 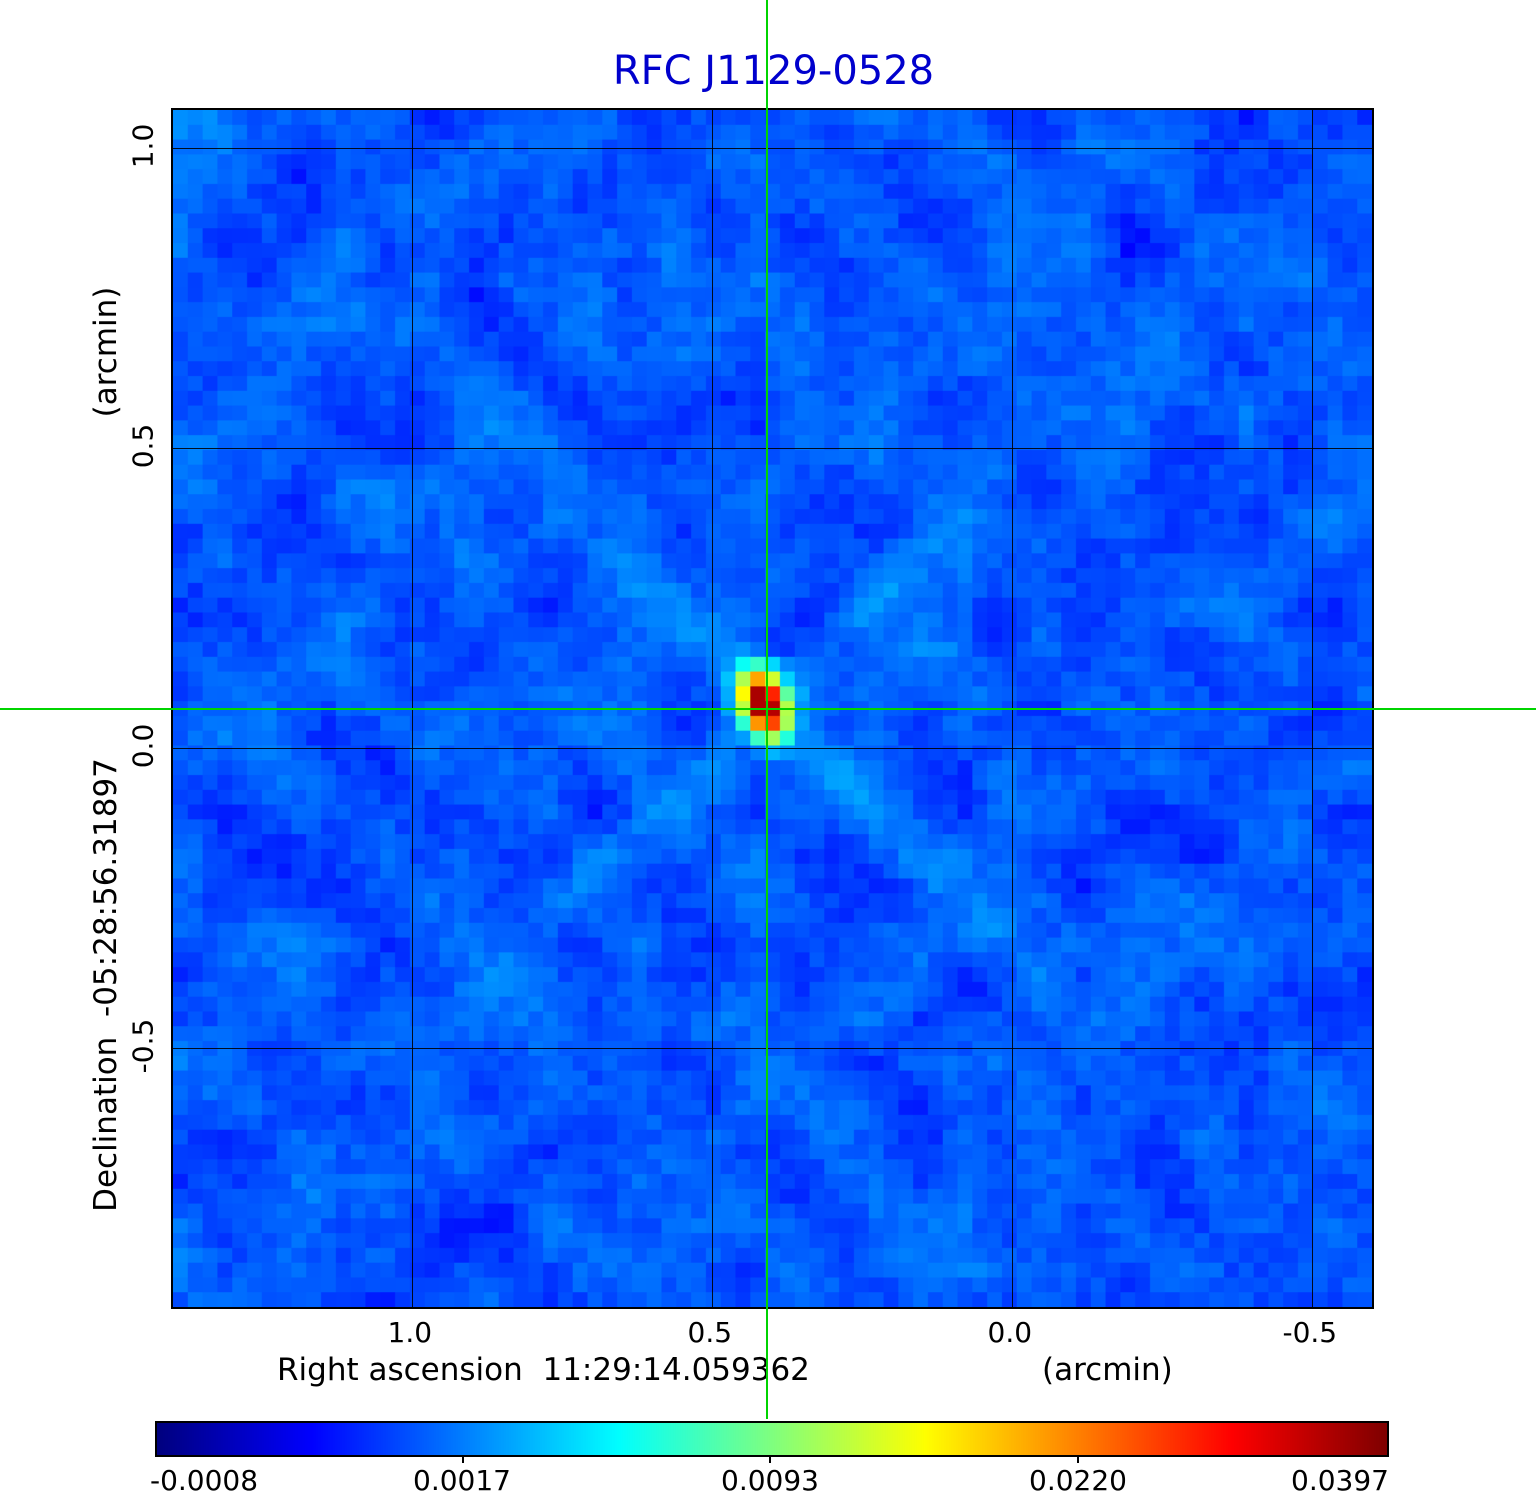 I want to click on colorbar-gradient, so click(x=772, y=1439).